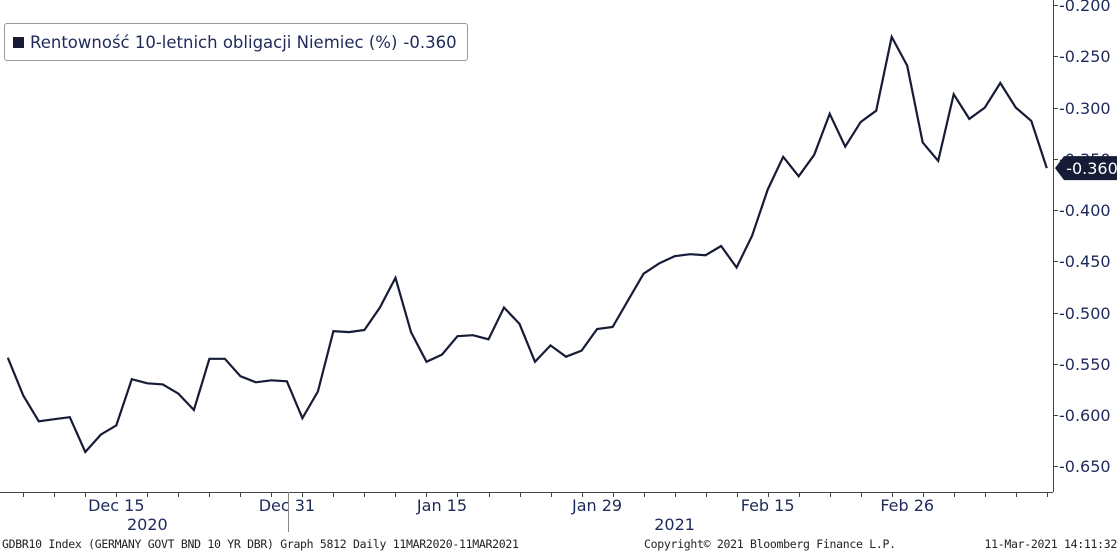 The image size is (1120, 552). Describe the element at coordinates (907, 505) in the screenshot. I see `x-tick-label: Feb 26` at that location.